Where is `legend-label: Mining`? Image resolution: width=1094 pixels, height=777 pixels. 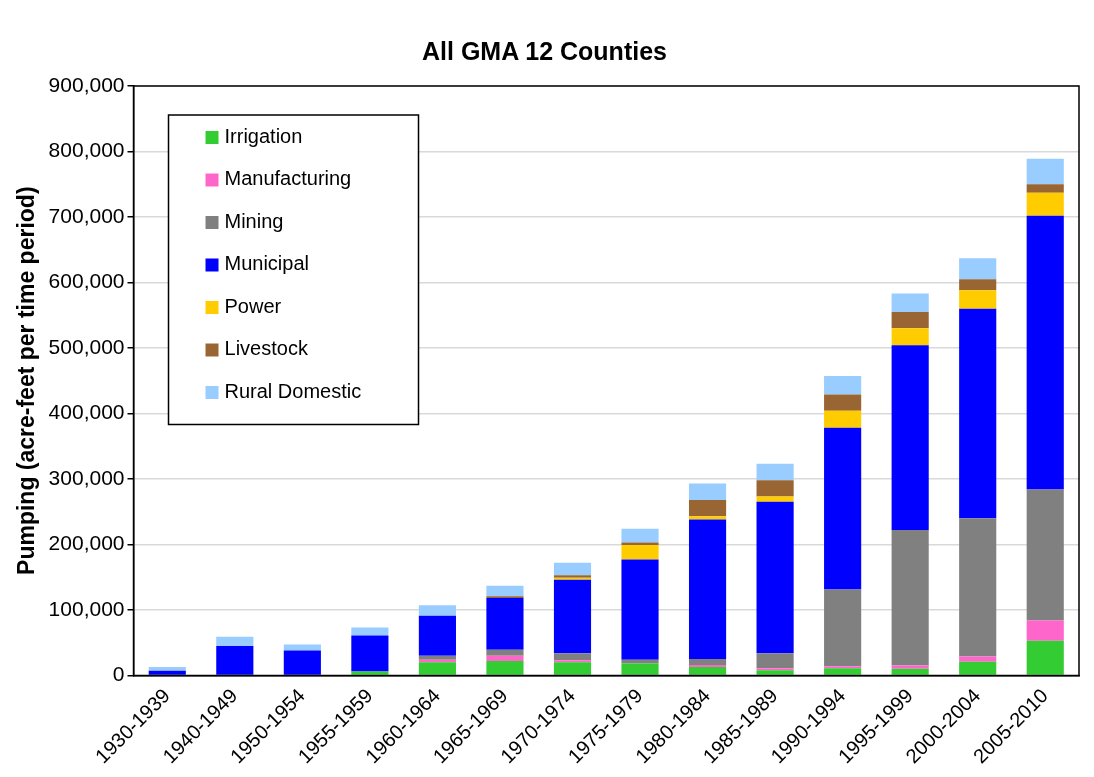 legend-label: Mining is located at coordinates (254, 220).